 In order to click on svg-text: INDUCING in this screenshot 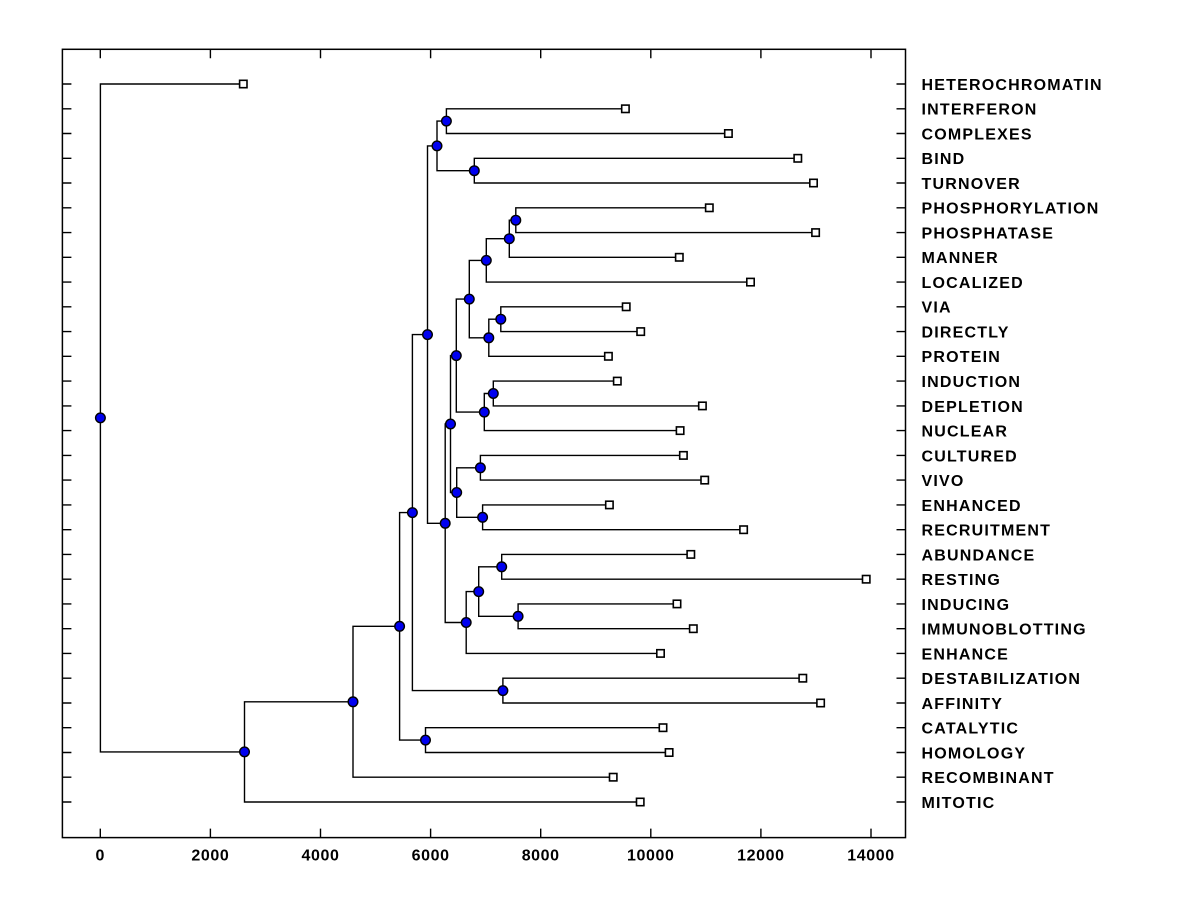, I will do `click(966, 605)`.